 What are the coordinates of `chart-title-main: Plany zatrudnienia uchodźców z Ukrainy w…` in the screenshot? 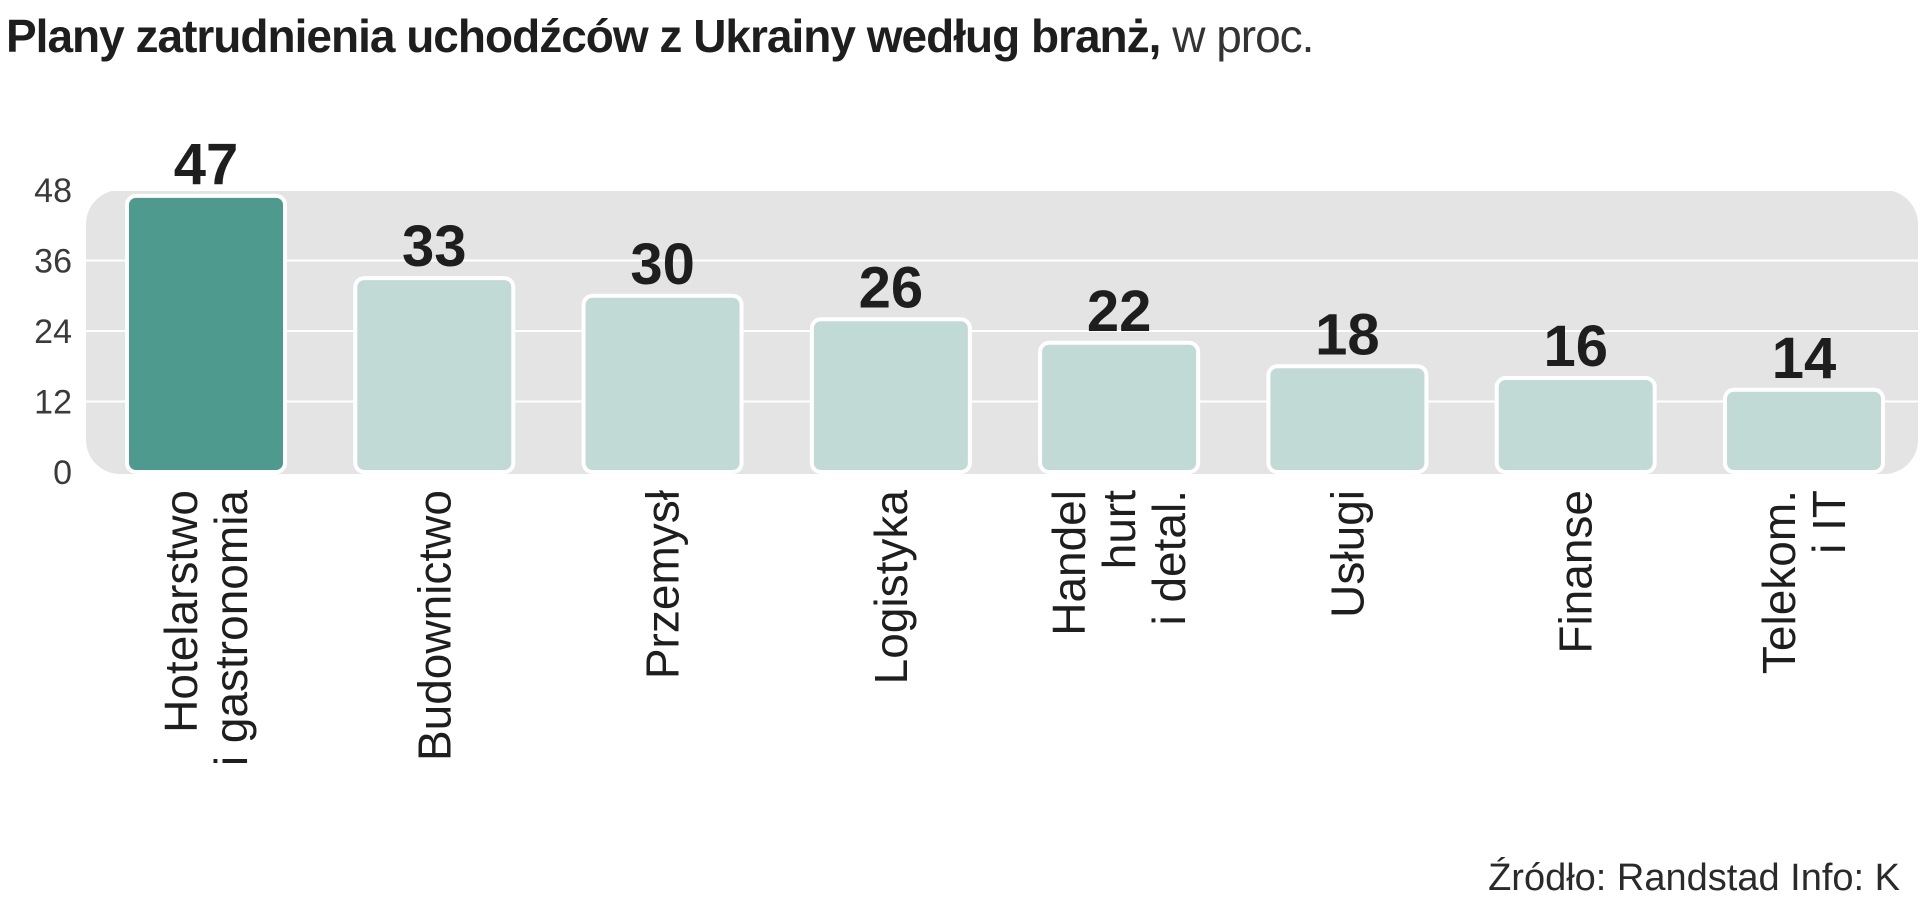 It's located at (583, 36).